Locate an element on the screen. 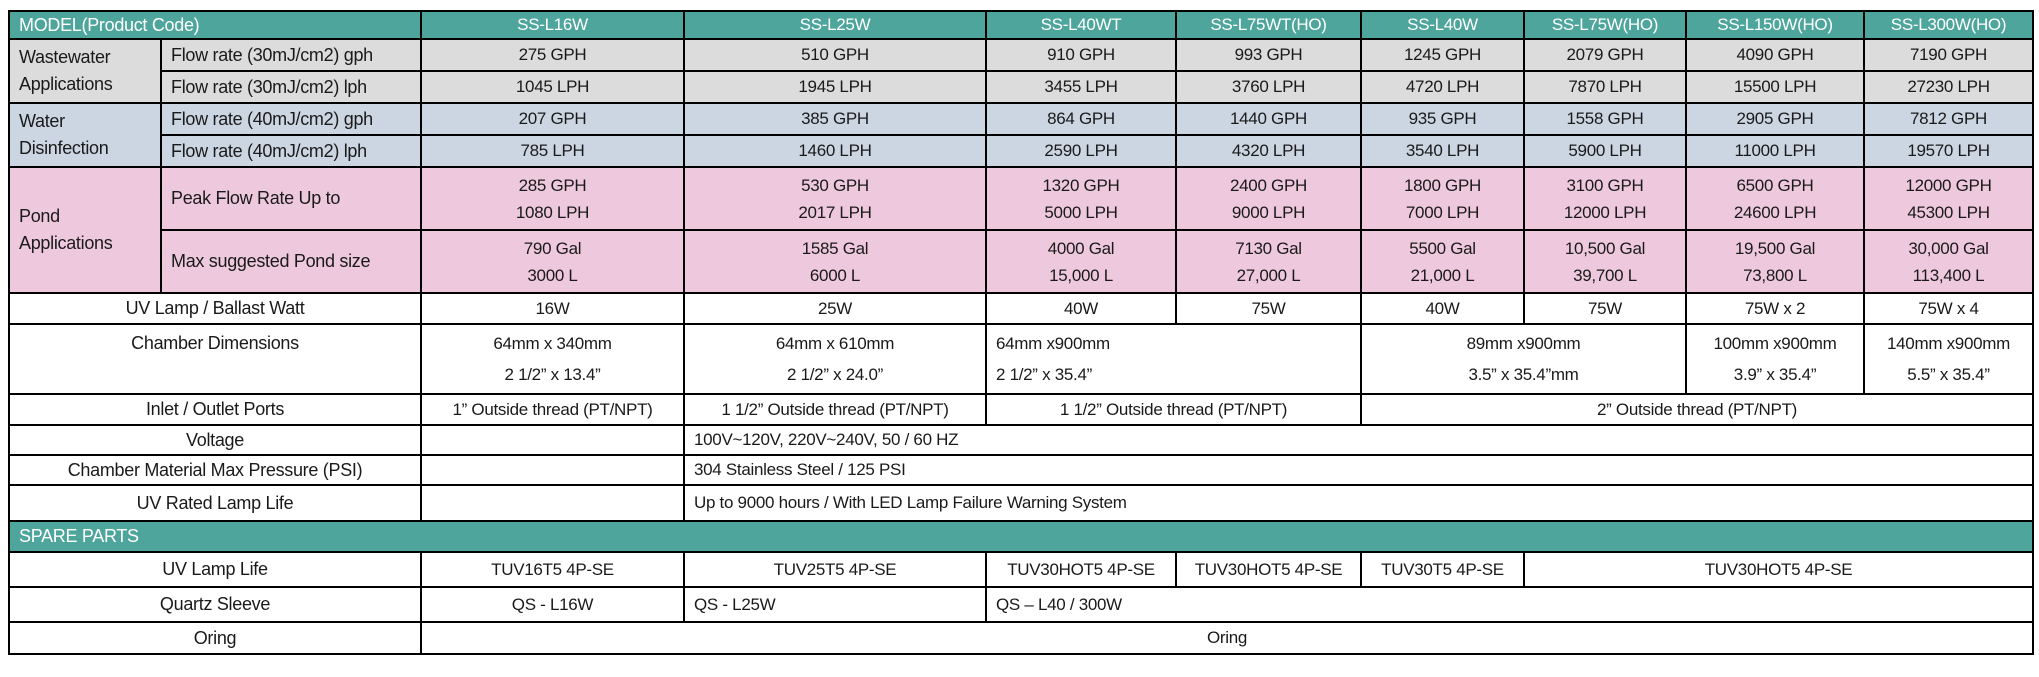 The height and width of the screenshot is (677, 2039). table-row: Voltage 100V~120V, 220V~240V, 50 / 60 HZ is located at coordinates (1021, 440).